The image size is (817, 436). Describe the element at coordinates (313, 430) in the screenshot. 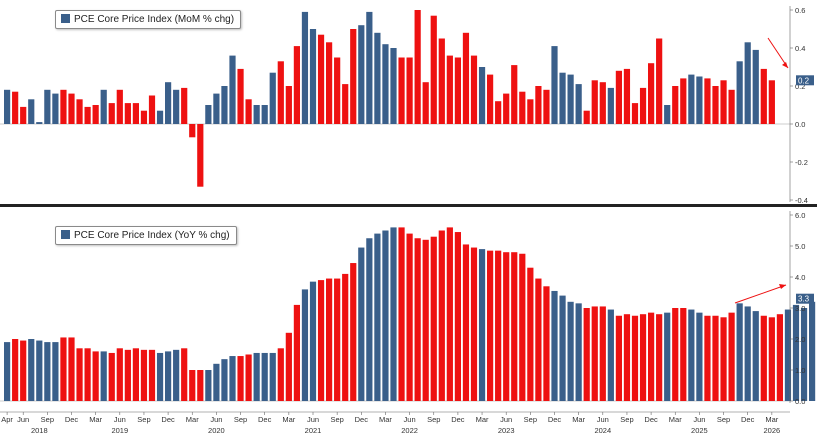

I see `year-label: 2021` at that location.